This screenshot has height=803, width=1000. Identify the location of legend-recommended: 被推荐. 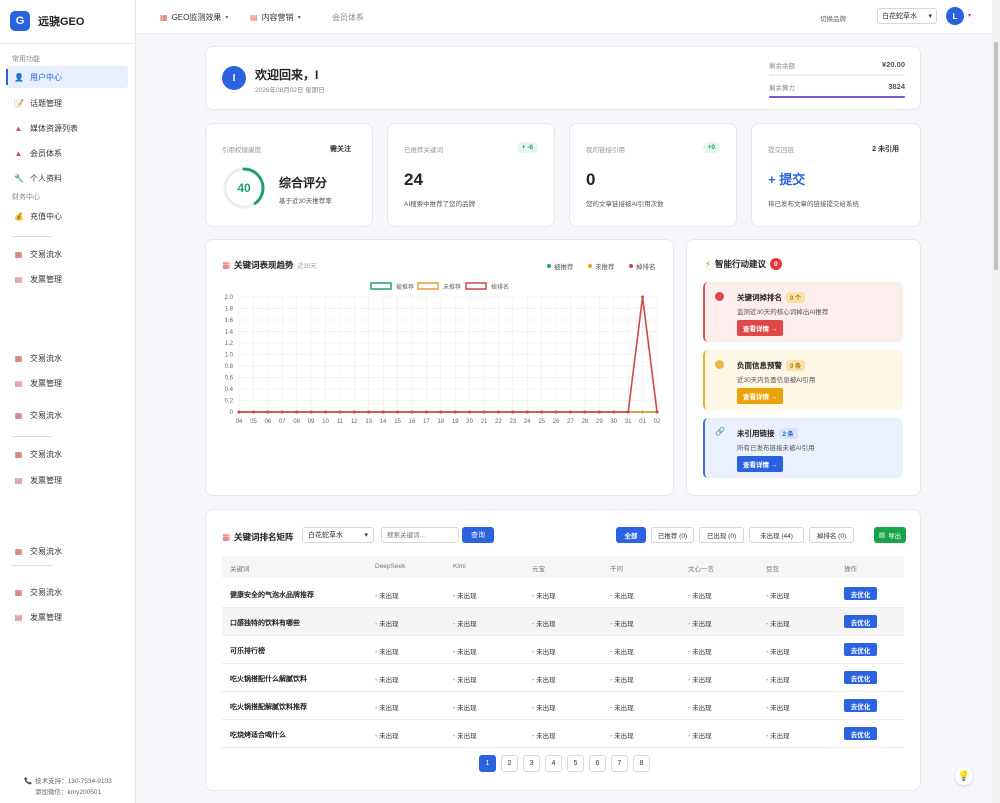
(560, 266).